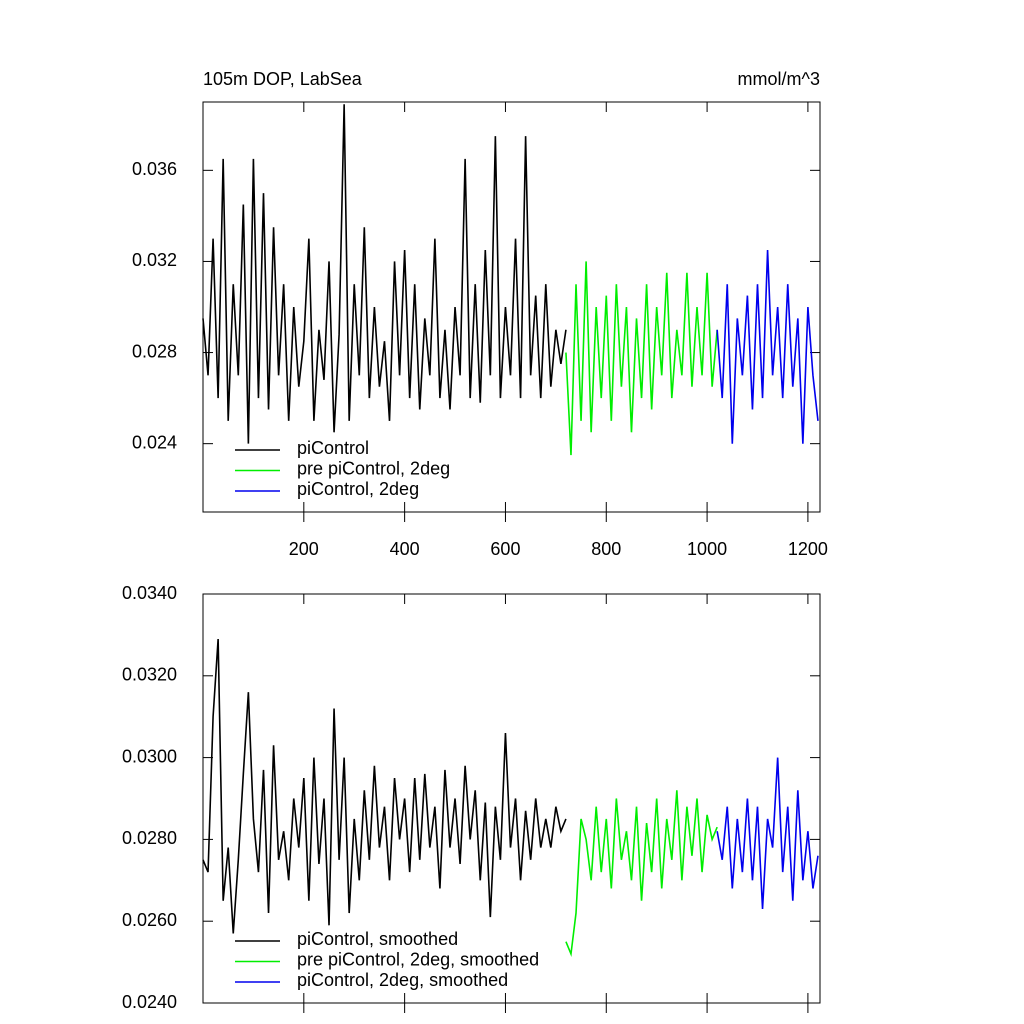 Image resolution: width=1024 pixels, height=1024 pixels. Describe the element at coordinates (149, 675) in the screenshot. I see `y-tick-label: 0.0320` at that location.